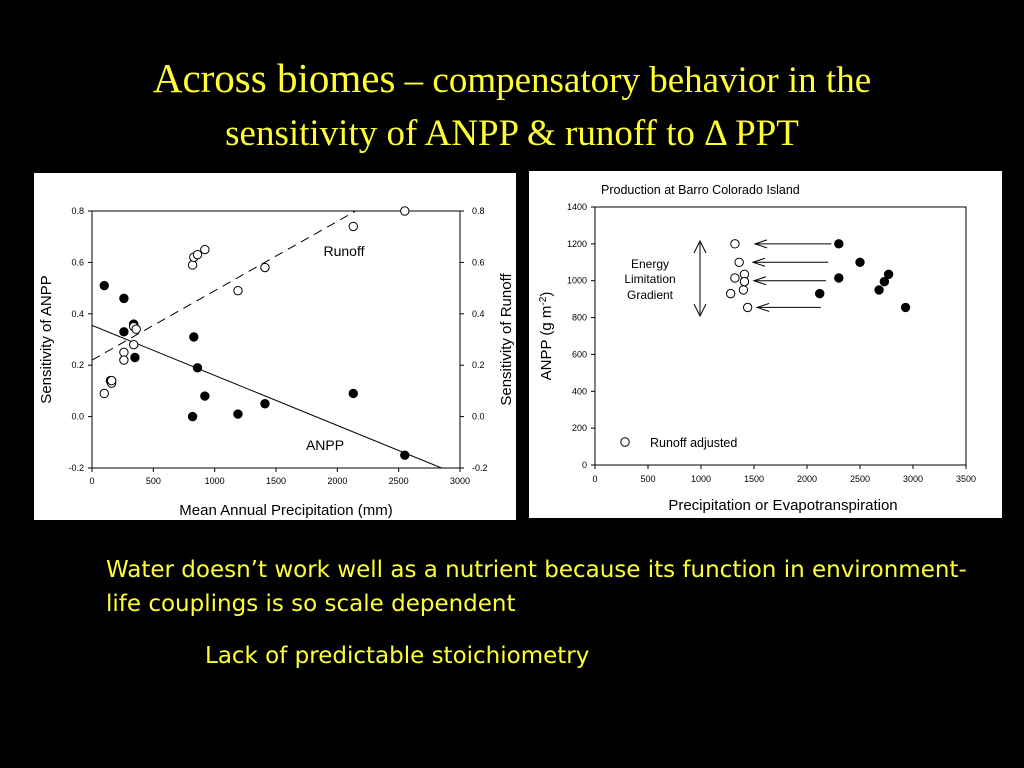 This screenshot has width=1024, height=768. What do you see at coordinates (77, 262) in the screenshot?
I see `y-tick-label: 0.6` at bounding box center [77, 262].